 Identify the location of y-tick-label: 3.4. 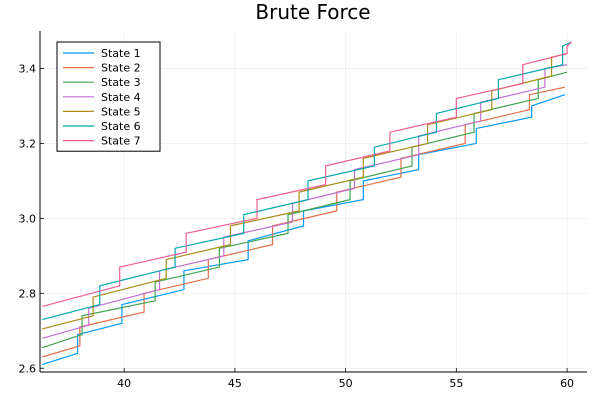
(28, 68).